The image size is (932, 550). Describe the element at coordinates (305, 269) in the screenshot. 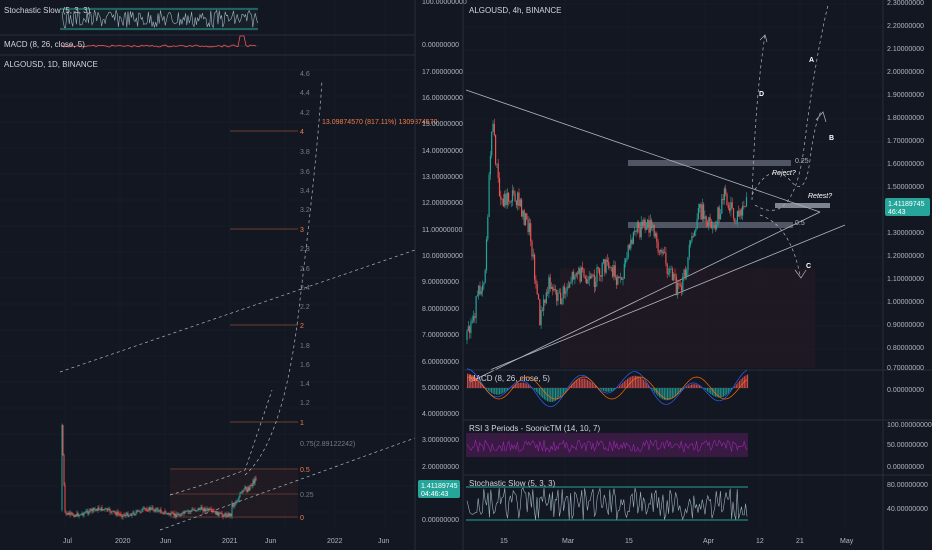

I see `left-fib-label: 2.6` at that location.